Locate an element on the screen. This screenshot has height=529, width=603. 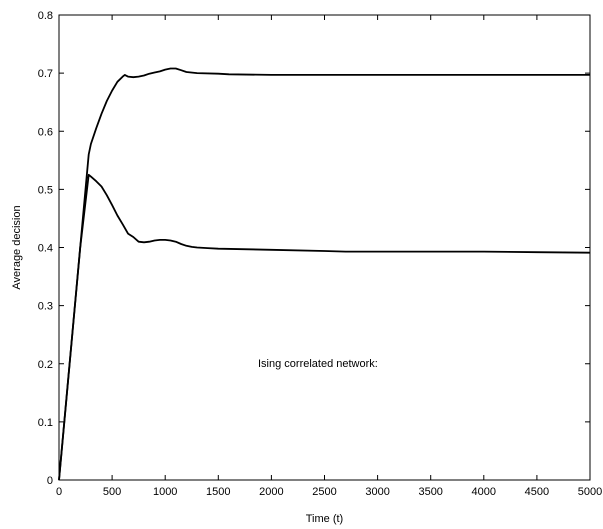
y-tick-label: 0.6 is located at coordinates (45, 132).